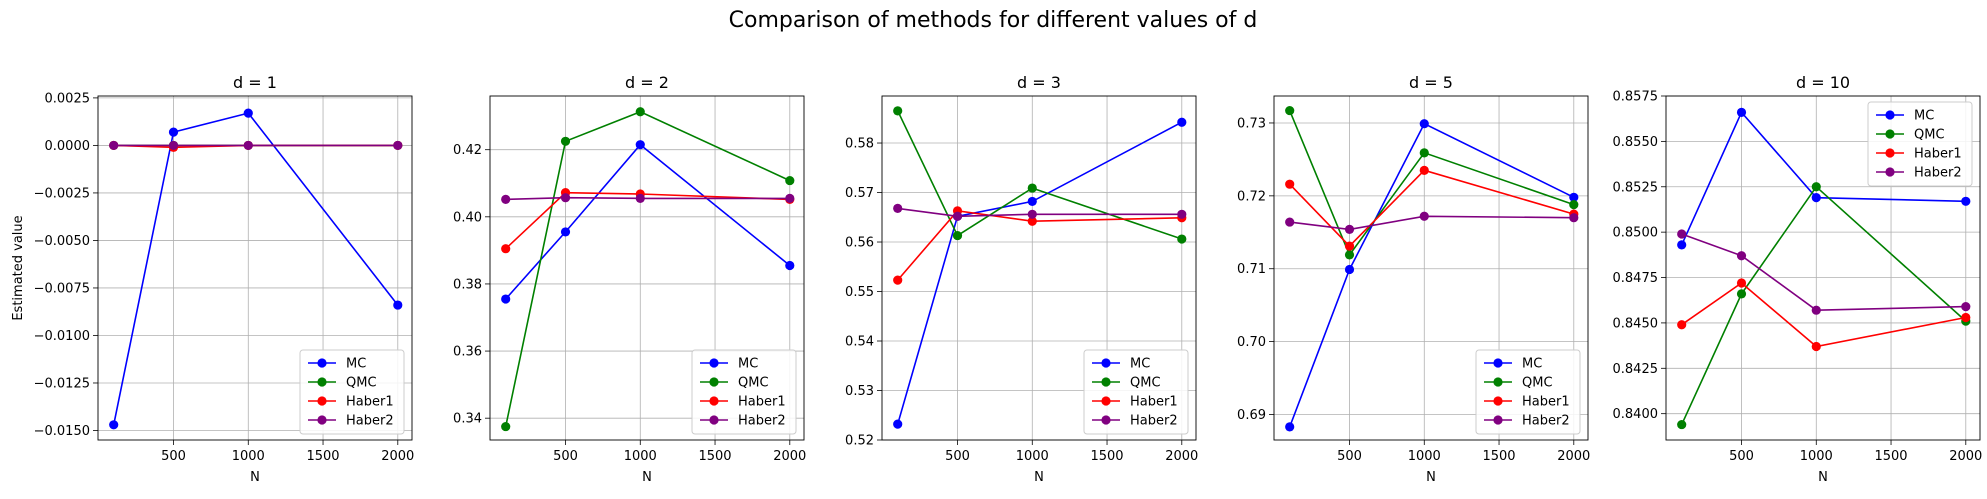 The width and height of the screenshot is (1987, 499). Describe the element at coordinates (1431, 82) in the screenshot. I see `subplot-title: d = 5` at that location.